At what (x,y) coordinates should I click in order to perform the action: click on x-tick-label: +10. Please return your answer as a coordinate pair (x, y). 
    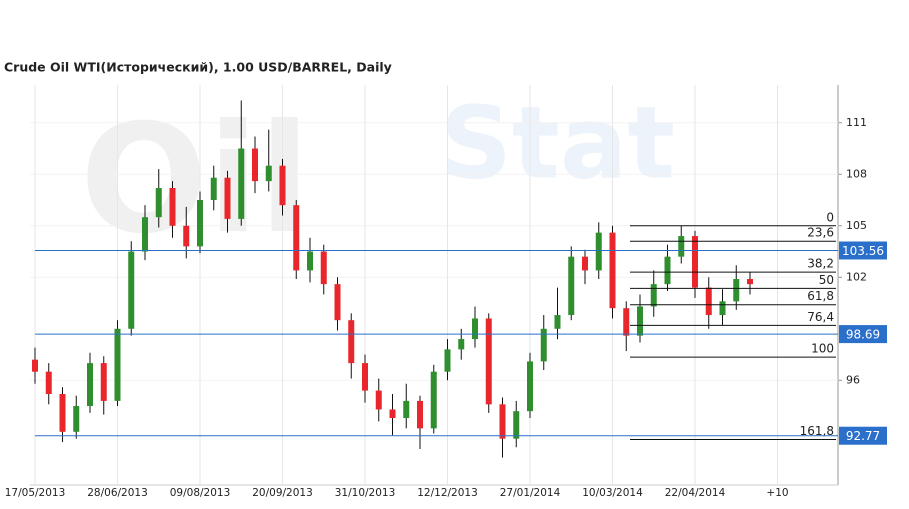
    Looking at the image, I should click on (777, 493).